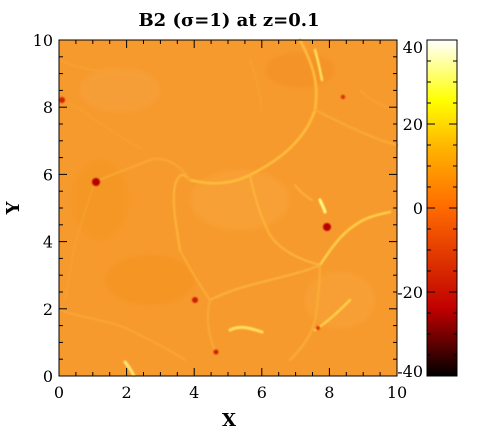 This screenshot has height=434, width=491. I want to click on colorbar-tick-label: 0, so click(418, 208).